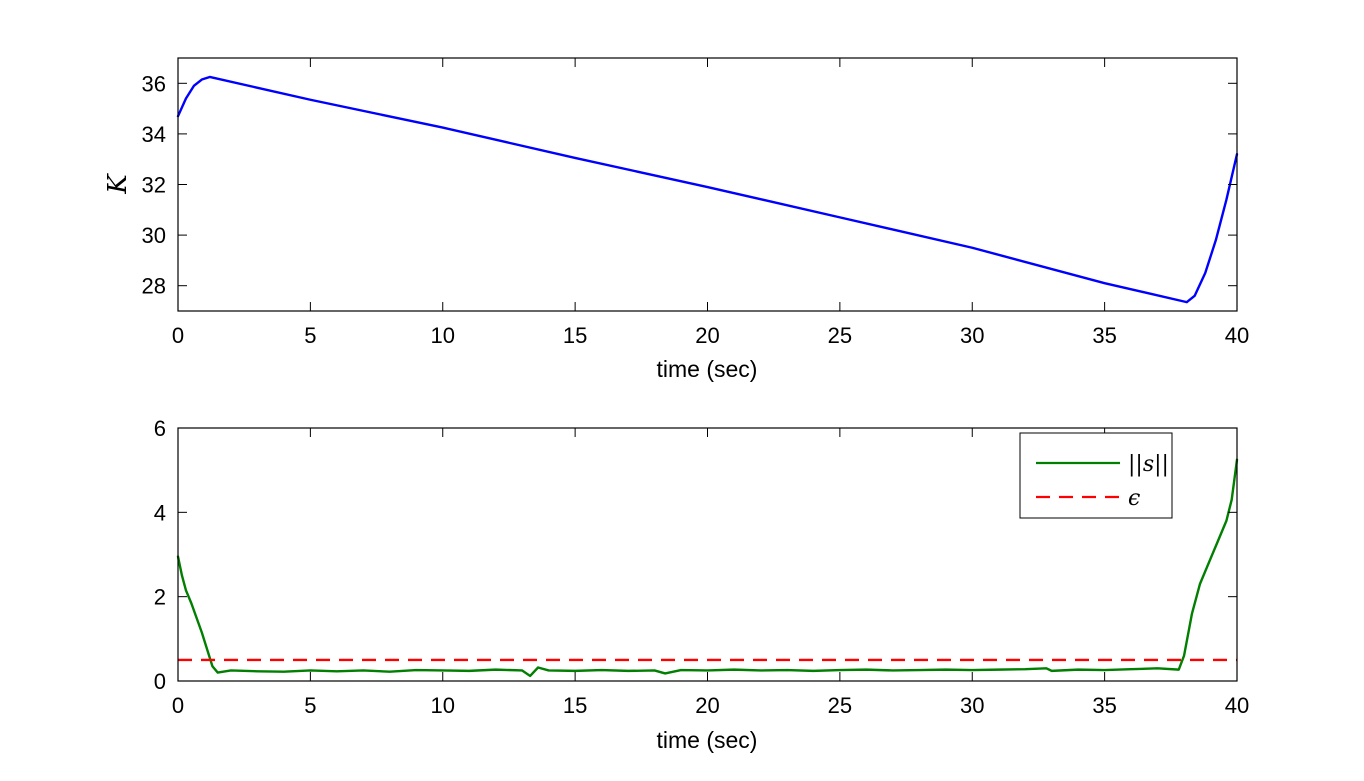 This screenshot has height=781, width=1364. Describe the element at coordinates (154, 83) in the screenshot. I see `y-tick-label: 36` at that location.